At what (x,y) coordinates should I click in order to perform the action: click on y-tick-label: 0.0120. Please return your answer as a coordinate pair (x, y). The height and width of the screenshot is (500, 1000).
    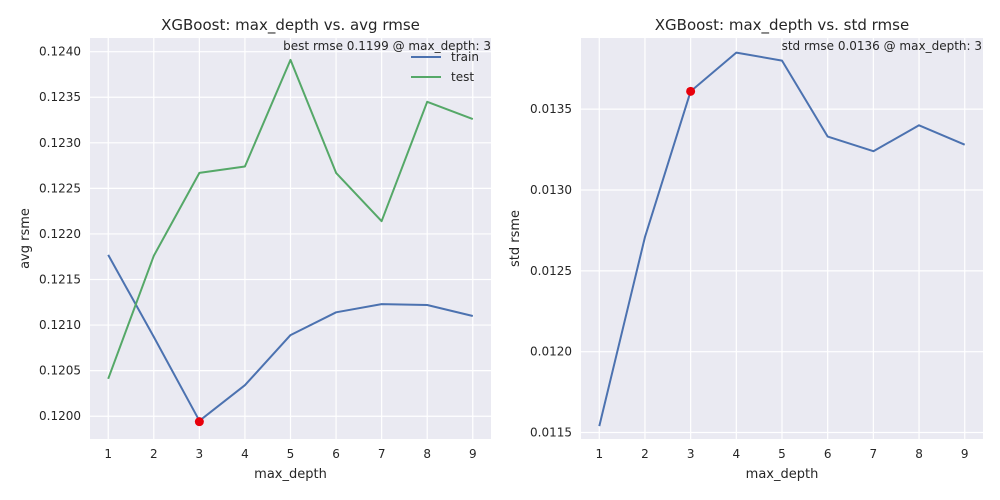
    Looking at the image, I should click on (551, 352).